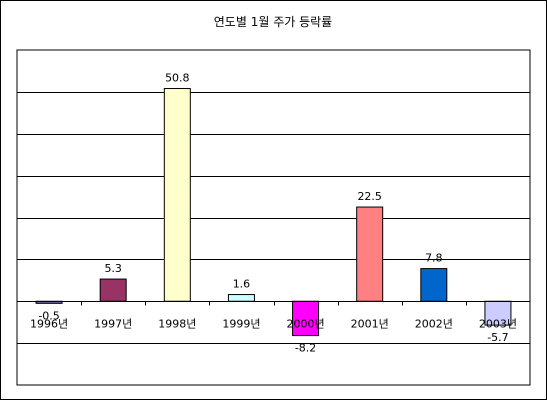 Image resolution: width=547 pixels, height=400 pixels. What do you see at coordinates (434, 285) in the screenshot?
I see `bar-2002년` at bounding box center [434, 285].